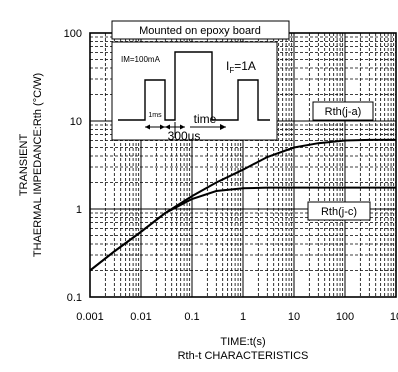 The image size is (398, 372). Describe the element at coordinates (79, 210) in the screenshot. I see `y-tick-label: 1` at that location.